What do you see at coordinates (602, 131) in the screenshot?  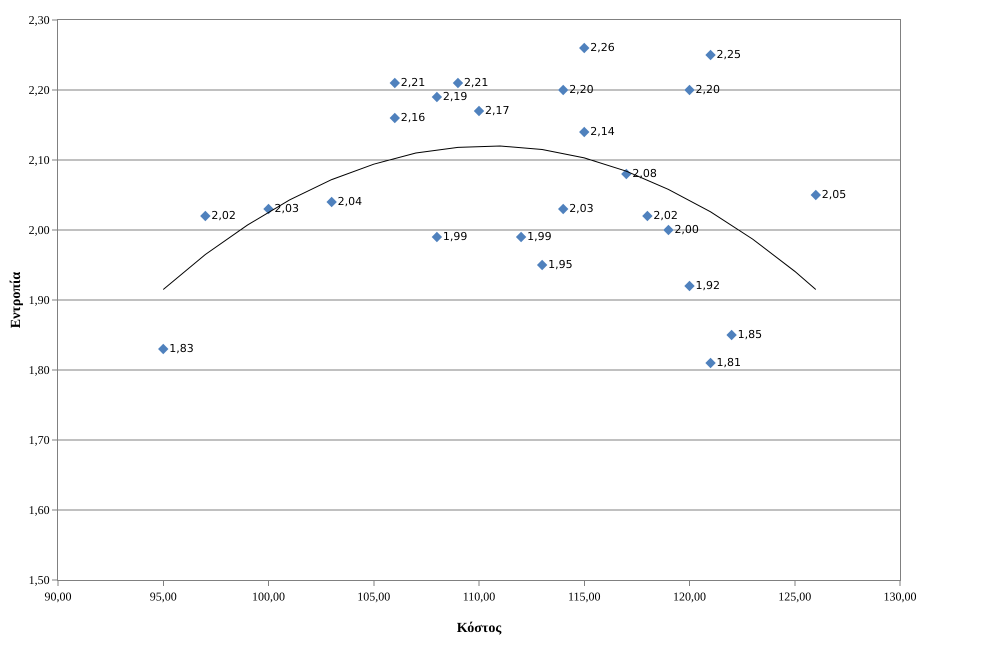 I see `data-label: 2,14` at bounding box center [602, 131].